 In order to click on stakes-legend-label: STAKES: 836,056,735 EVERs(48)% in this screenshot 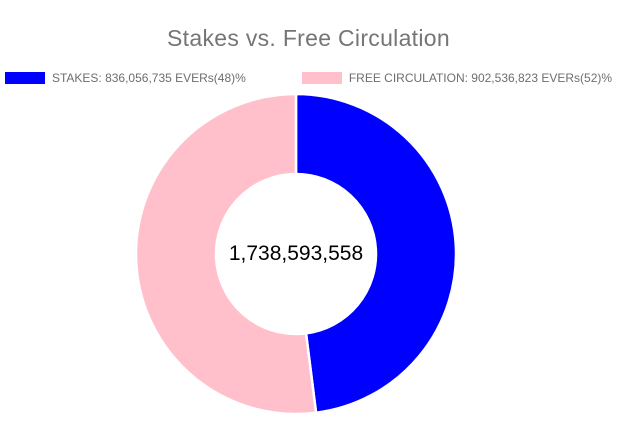, I will do `click(148, 78)`.